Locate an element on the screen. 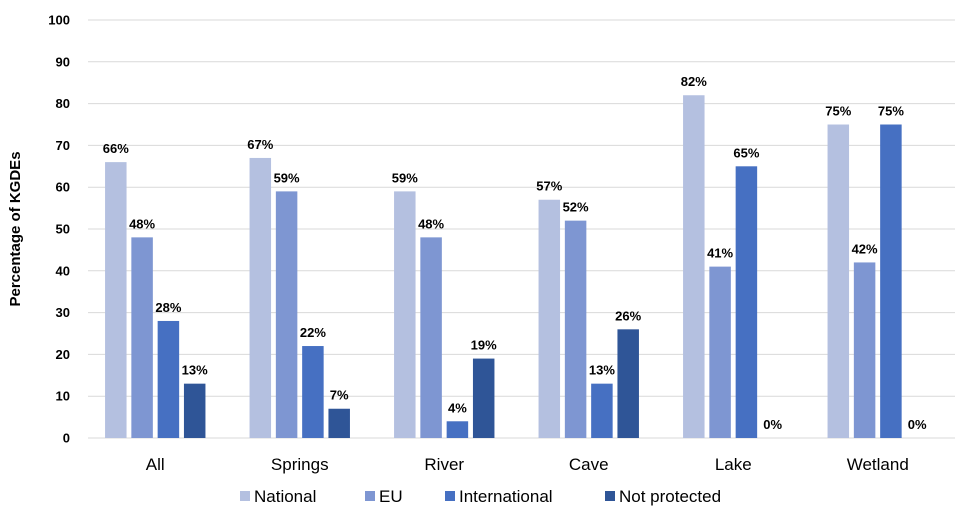 The width and height of the screenshot is (955, 510). y-tick-label: 10 is located at coordinates (63, 396).